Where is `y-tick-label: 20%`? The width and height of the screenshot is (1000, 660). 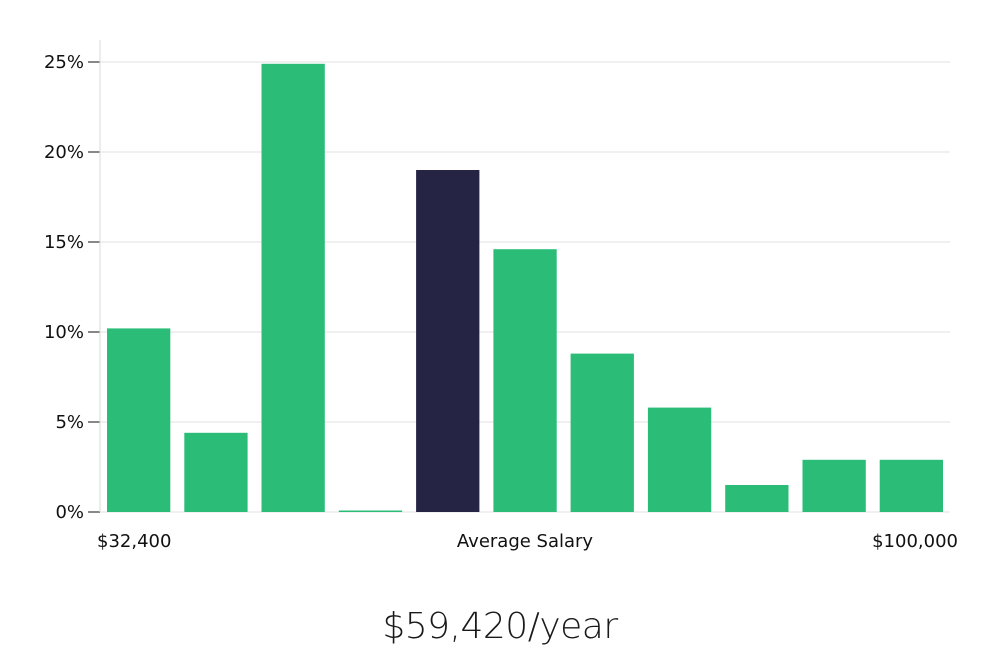 y-tick-label: 20% is located at coordinates (64, 152).